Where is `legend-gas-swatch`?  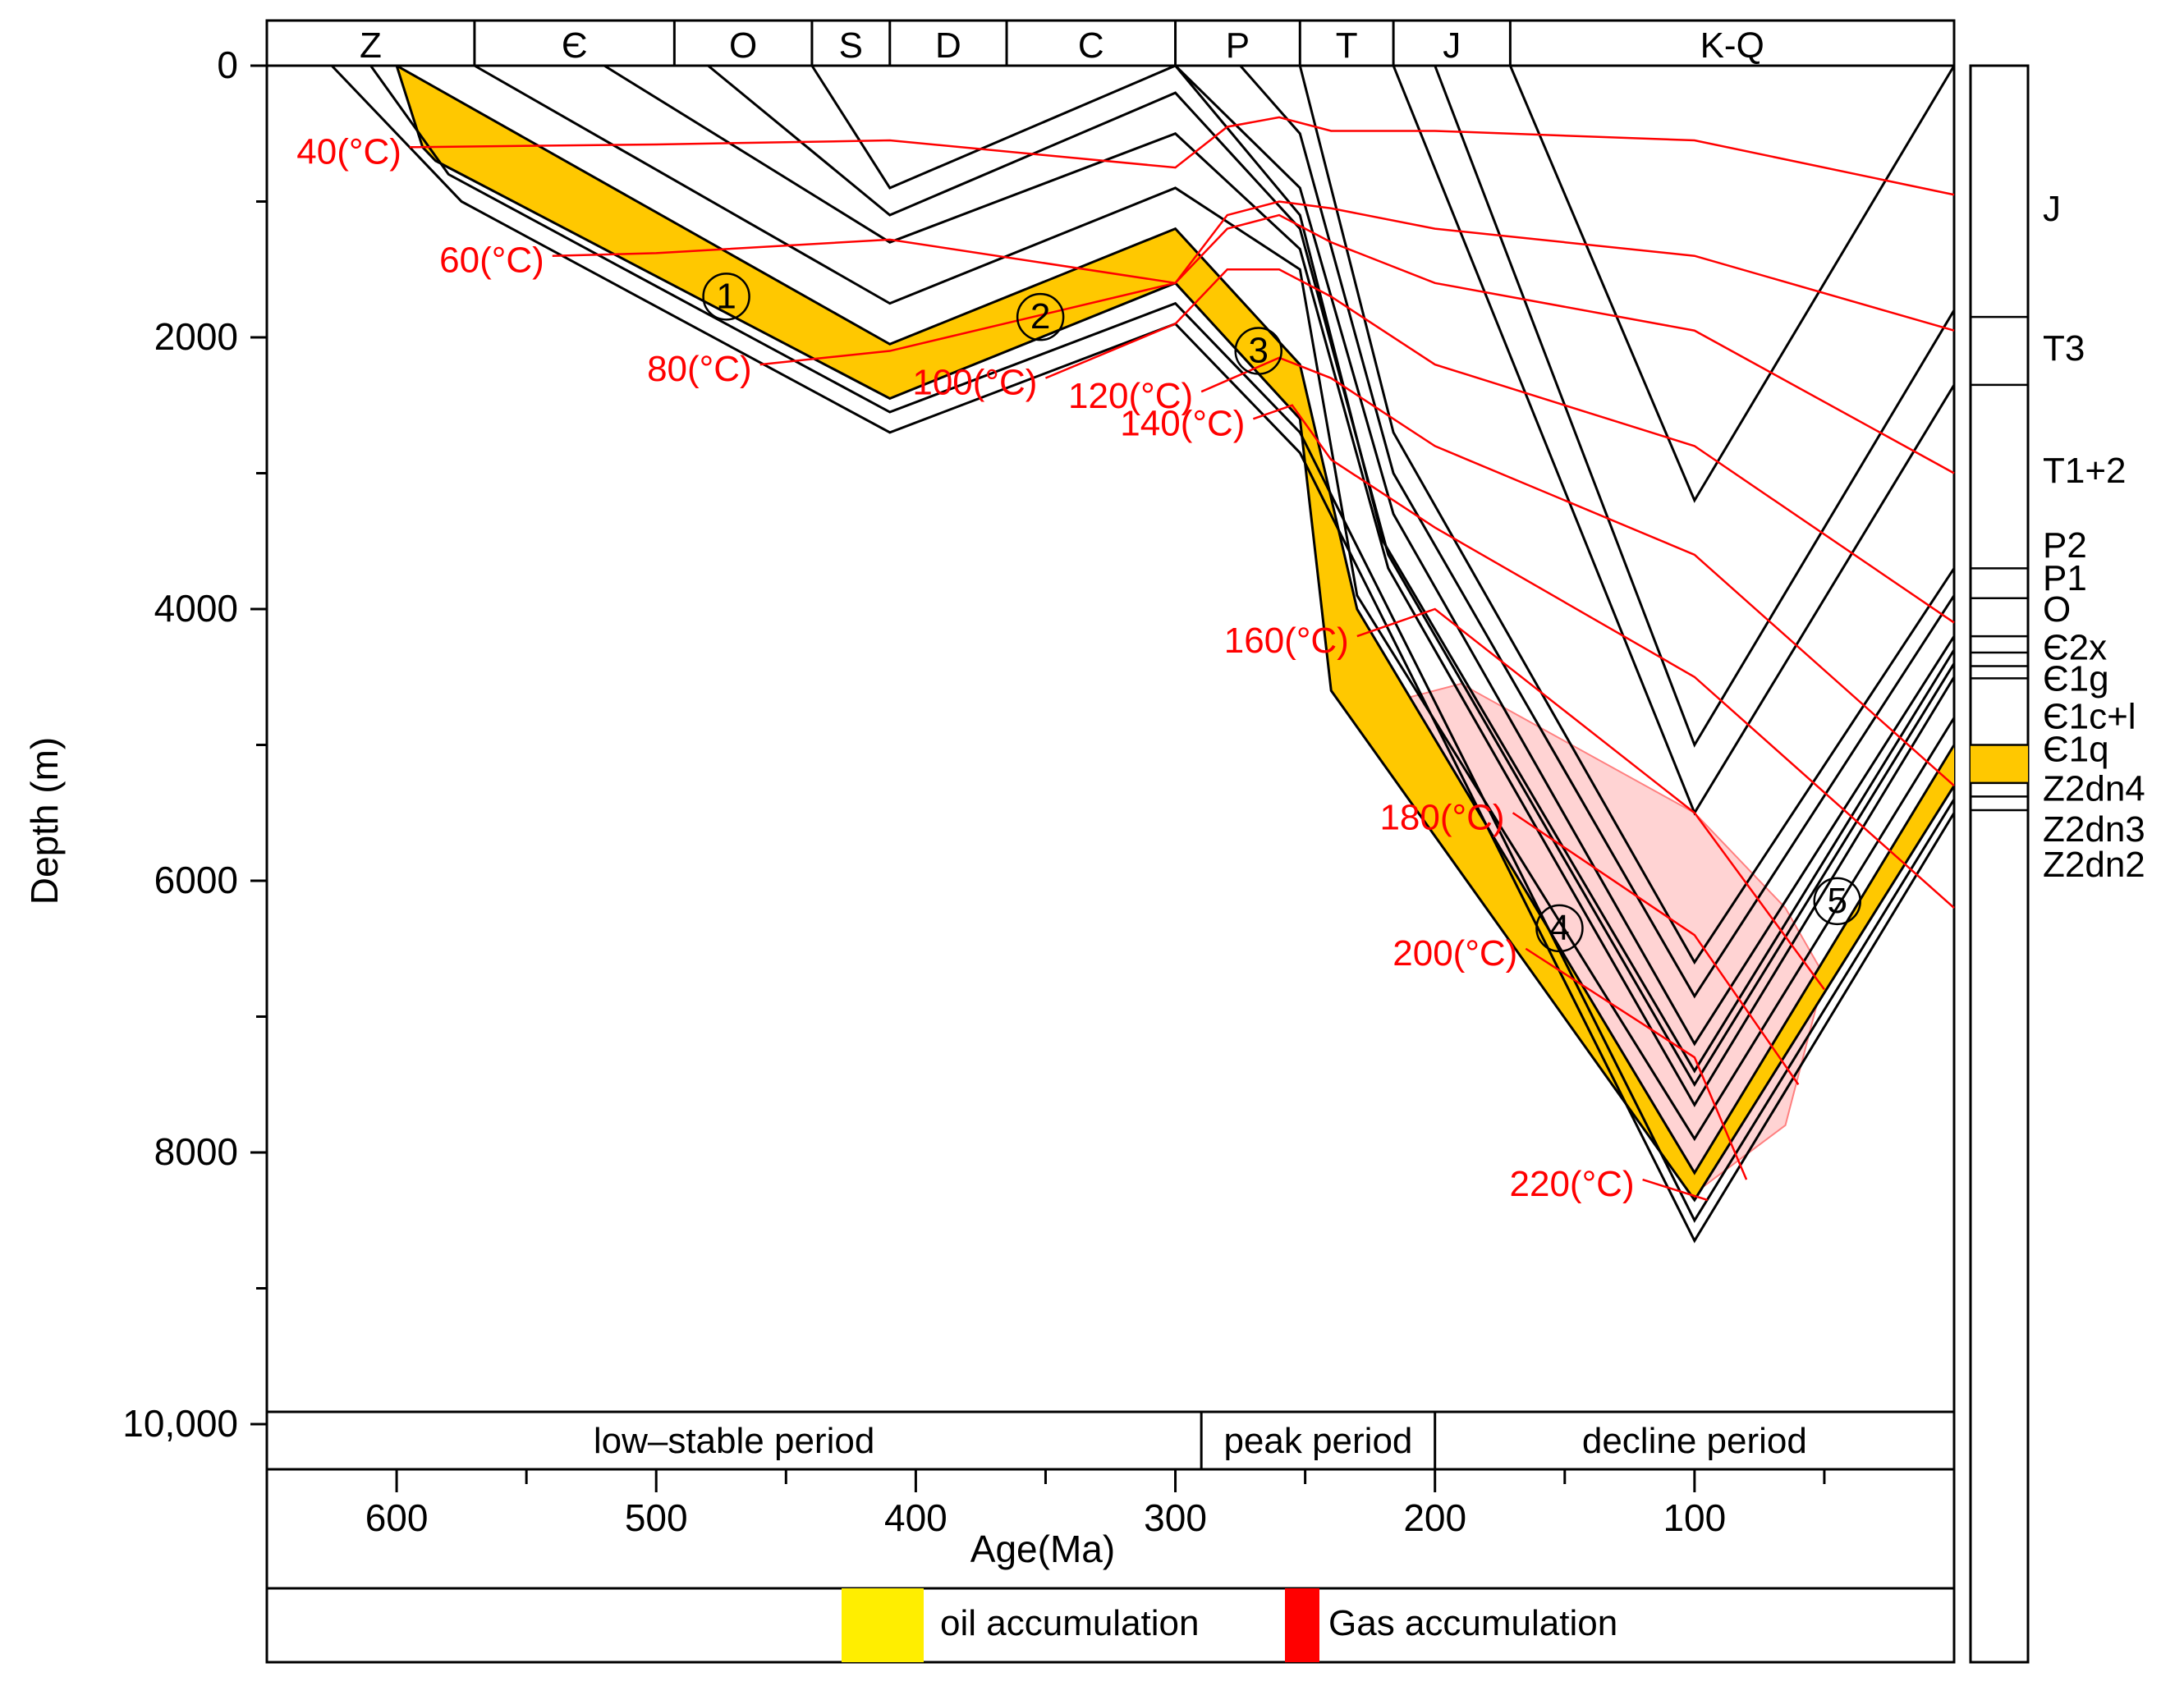
legend-gas-swatch is located at coordinates (1302, 1625).